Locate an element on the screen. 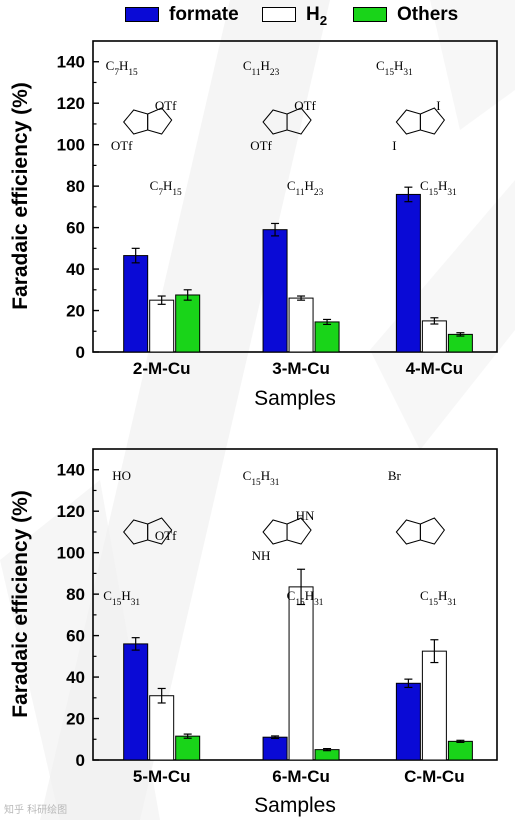 This screenshot has height=820, width=515. molecule-structure-annotation: C11H23 OTf OTf C11H23 is located at coordinates (283, 128).